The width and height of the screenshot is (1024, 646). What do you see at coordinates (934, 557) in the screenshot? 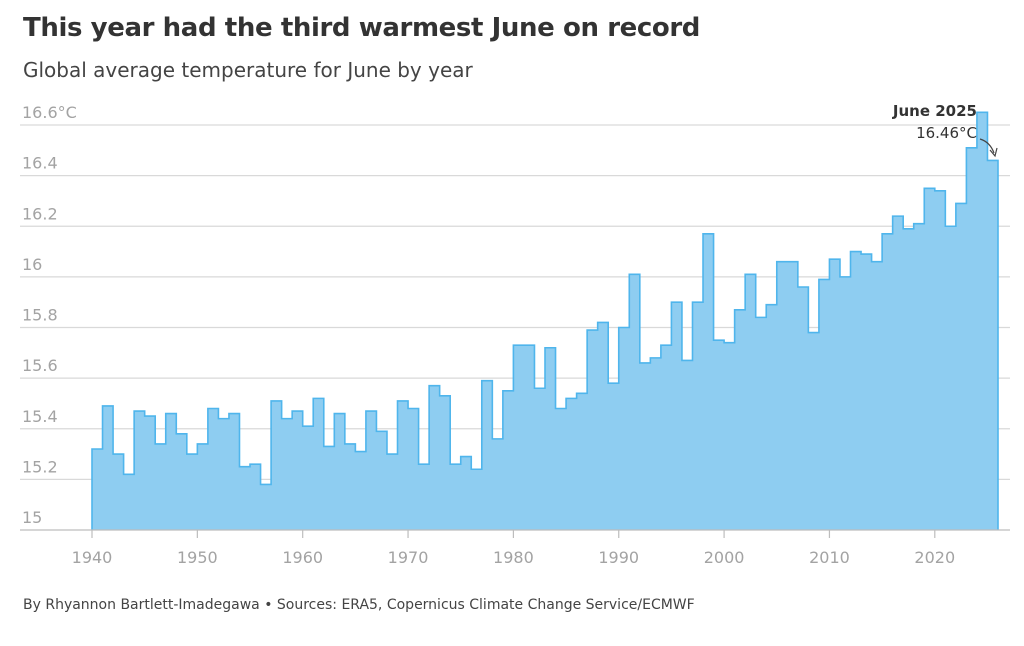
I see `x-tick-label: 2020` at bounding box center [934, 557].